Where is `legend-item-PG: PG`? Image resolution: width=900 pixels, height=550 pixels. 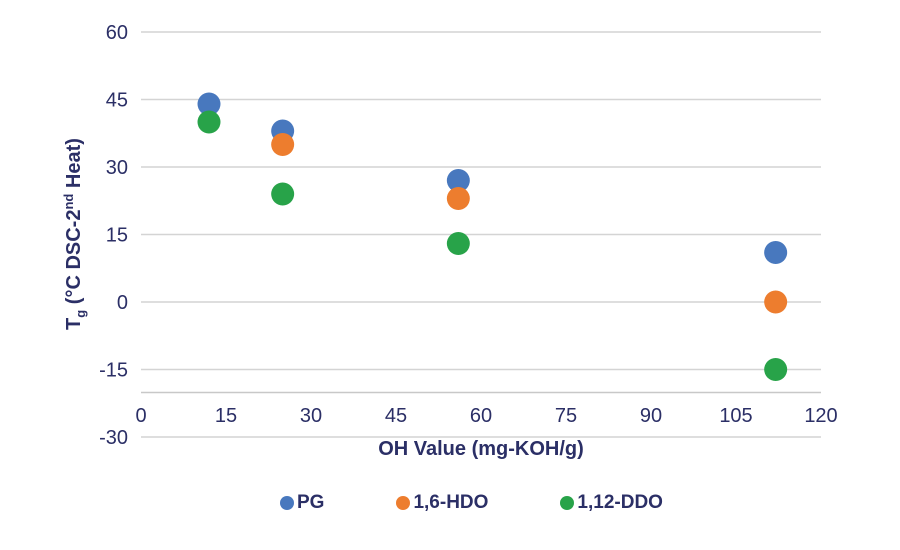
legend-item-PG: PG is located at coordinates (302, 503).